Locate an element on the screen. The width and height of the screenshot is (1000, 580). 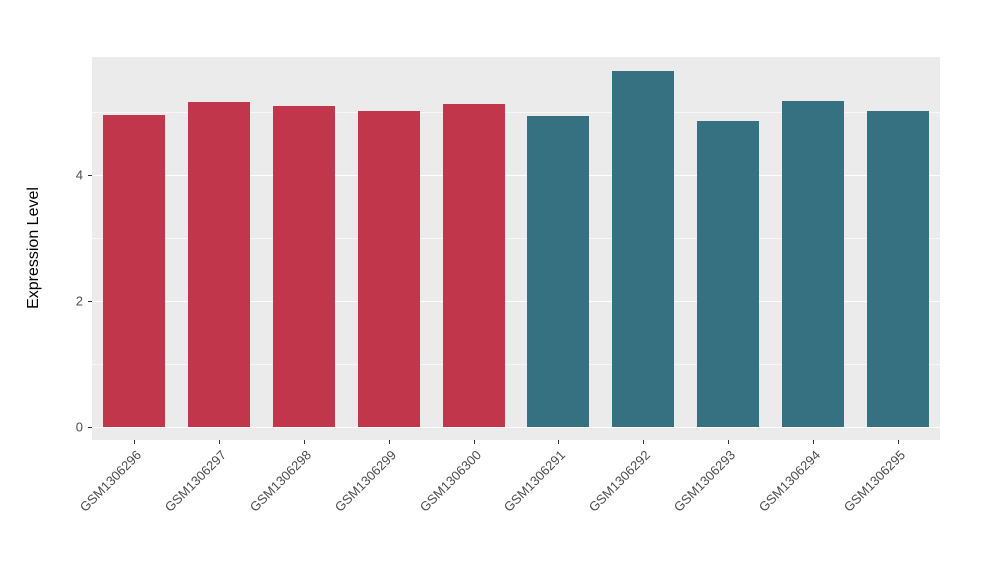
y-tick-label: 2 is located at coordinates (79, 301).